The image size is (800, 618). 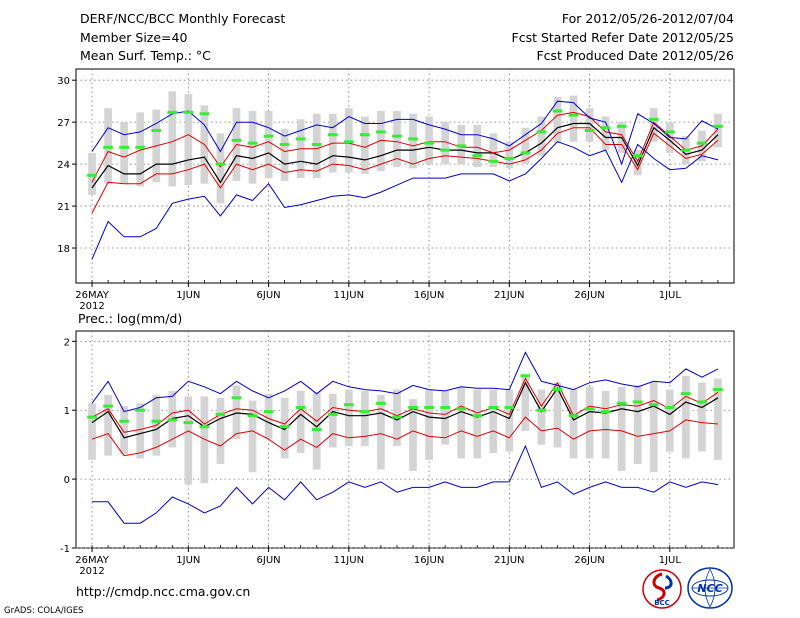 I want to click on member-size-label: Member Size=40, so click(x=134, y=37).